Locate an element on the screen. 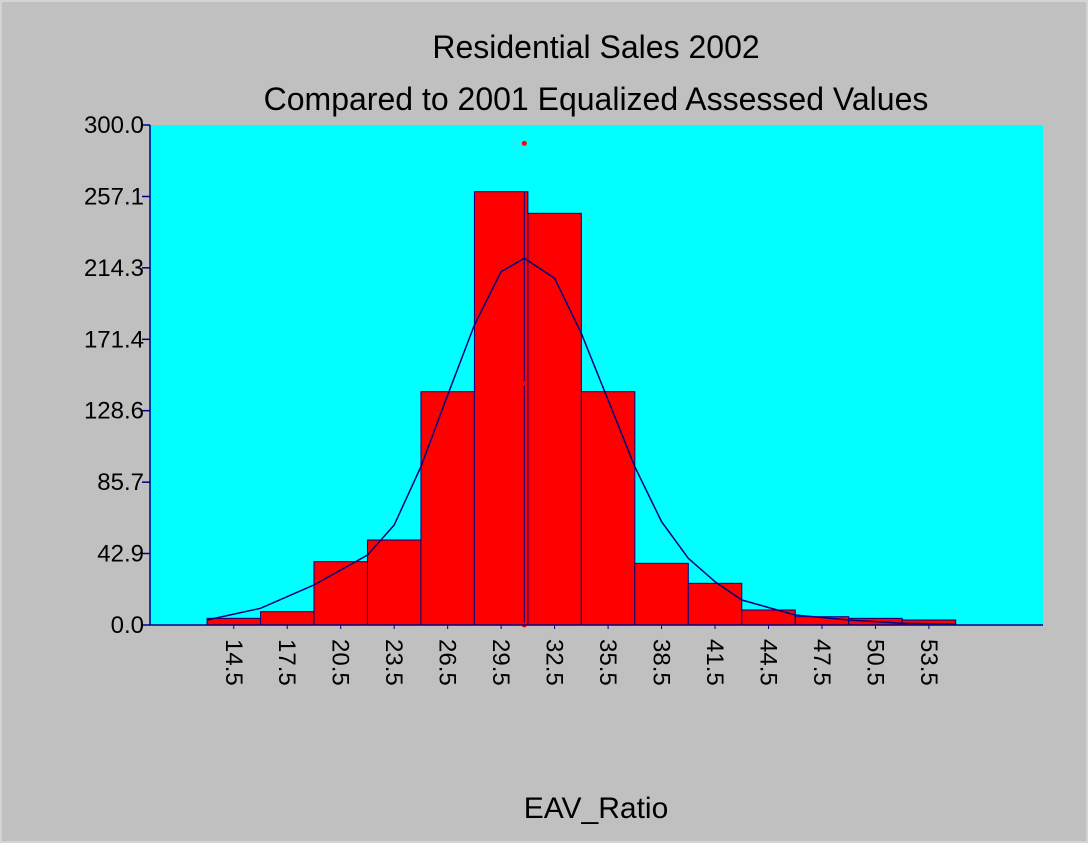  y-tick-label: 214.3 is located at coordinates (114, 268).